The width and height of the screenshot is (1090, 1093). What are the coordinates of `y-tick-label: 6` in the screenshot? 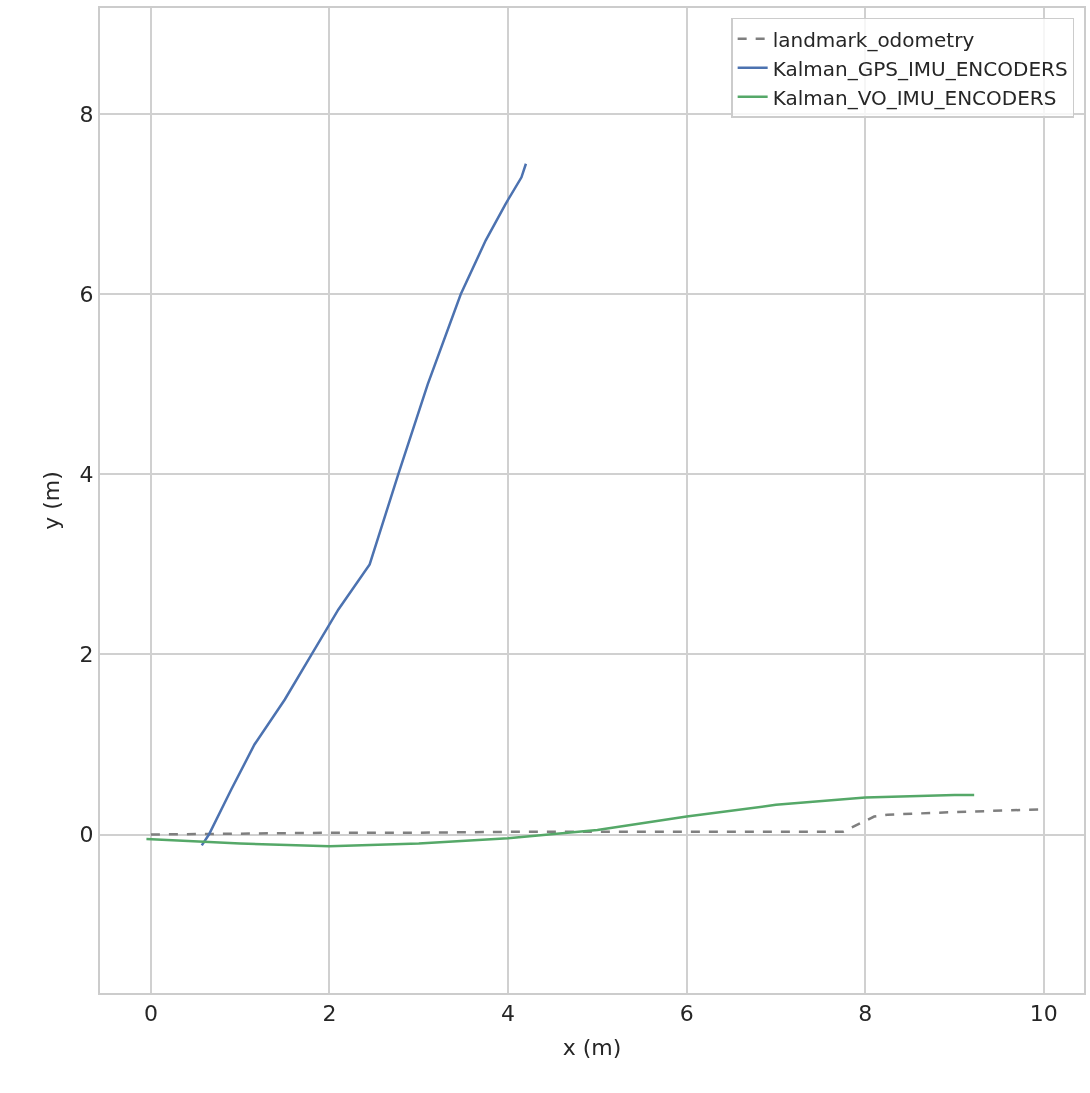 It's located at (86, 295).